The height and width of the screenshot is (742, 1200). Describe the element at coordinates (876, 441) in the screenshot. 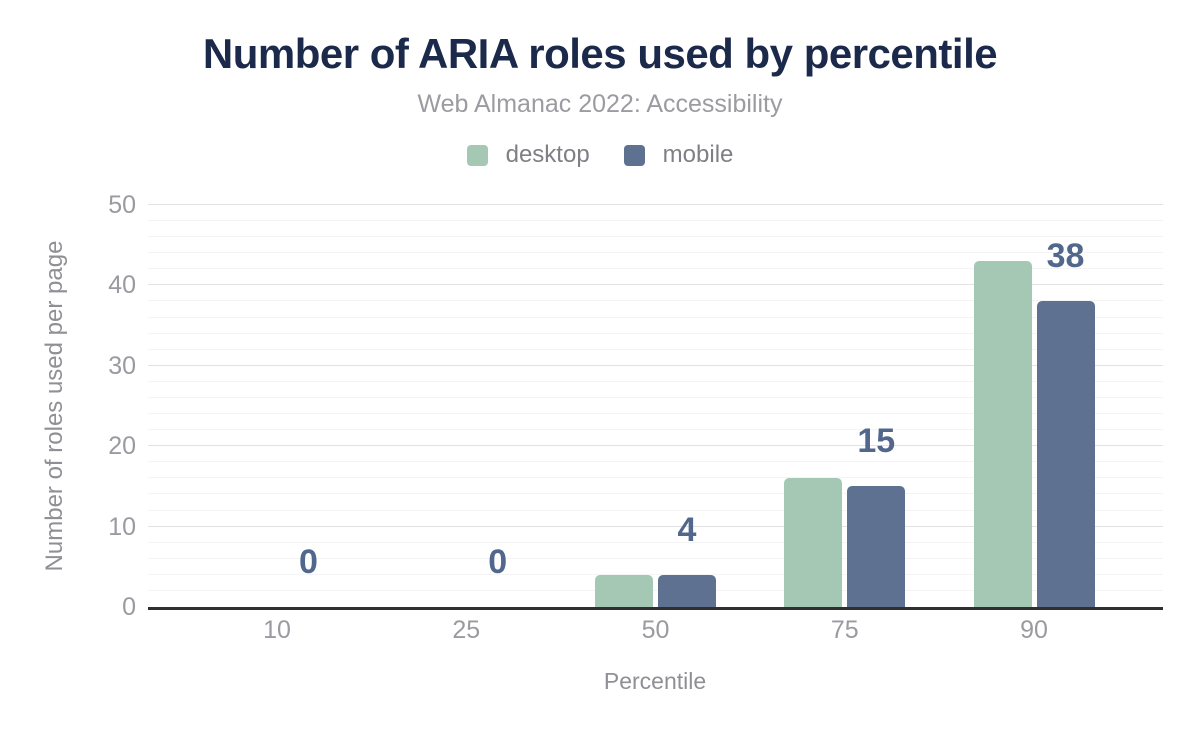

I see `data-label-p75: 15` at that location.